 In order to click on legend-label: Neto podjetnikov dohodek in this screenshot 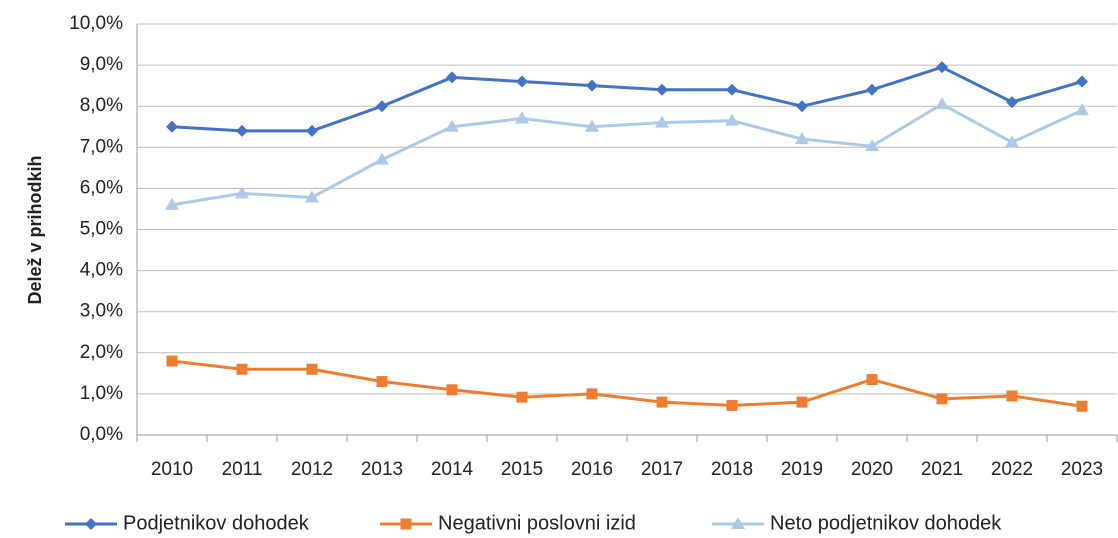, I will do `click(886, 523)`.